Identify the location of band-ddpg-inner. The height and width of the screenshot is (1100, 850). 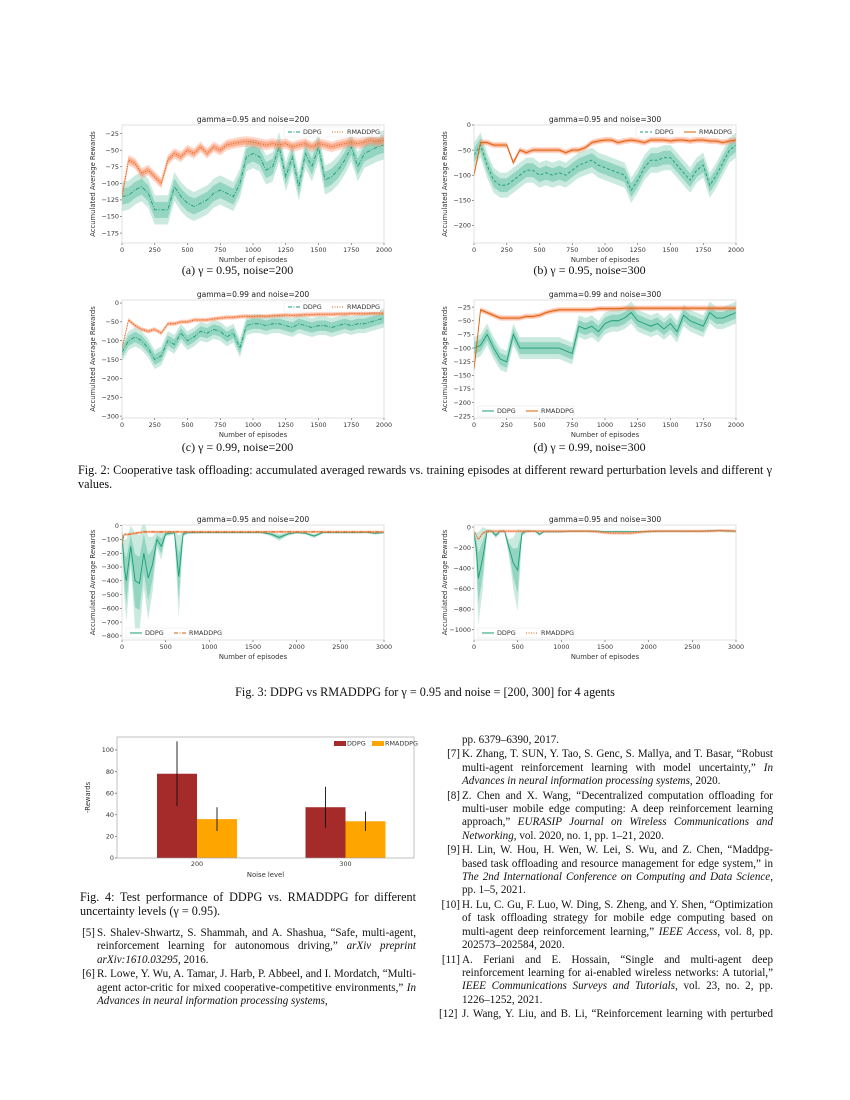
(253, 338).